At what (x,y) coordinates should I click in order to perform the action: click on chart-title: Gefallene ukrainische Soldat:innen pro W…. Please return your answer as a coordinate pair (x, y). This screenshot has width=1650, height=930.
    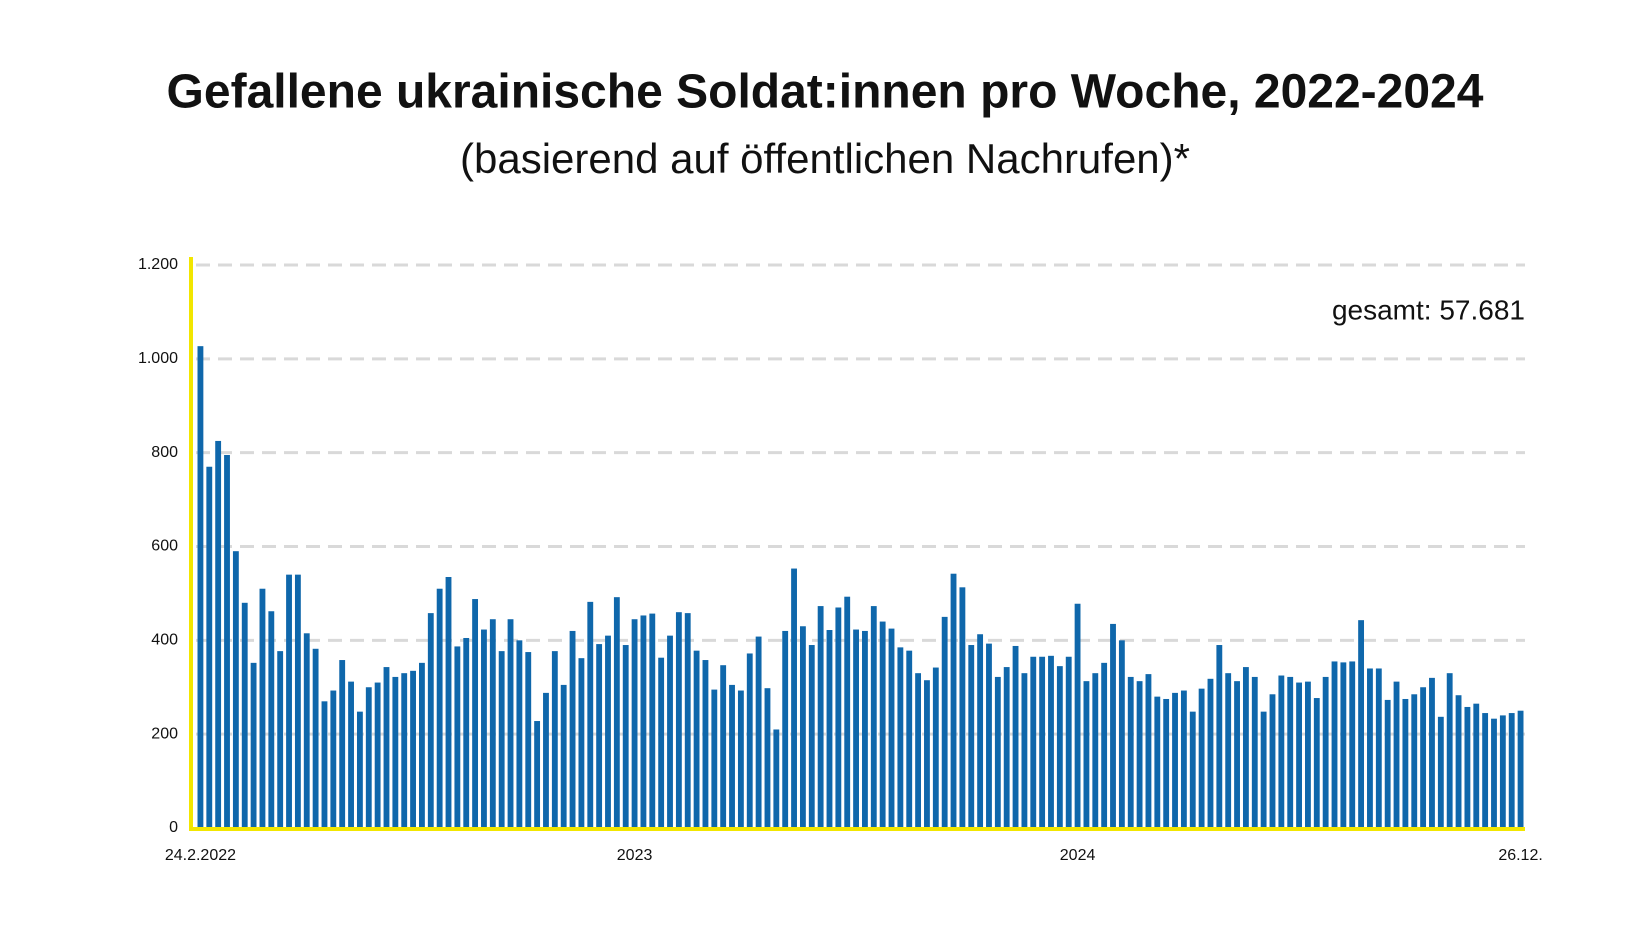
    Looking at the image, I should click on (825, 92).